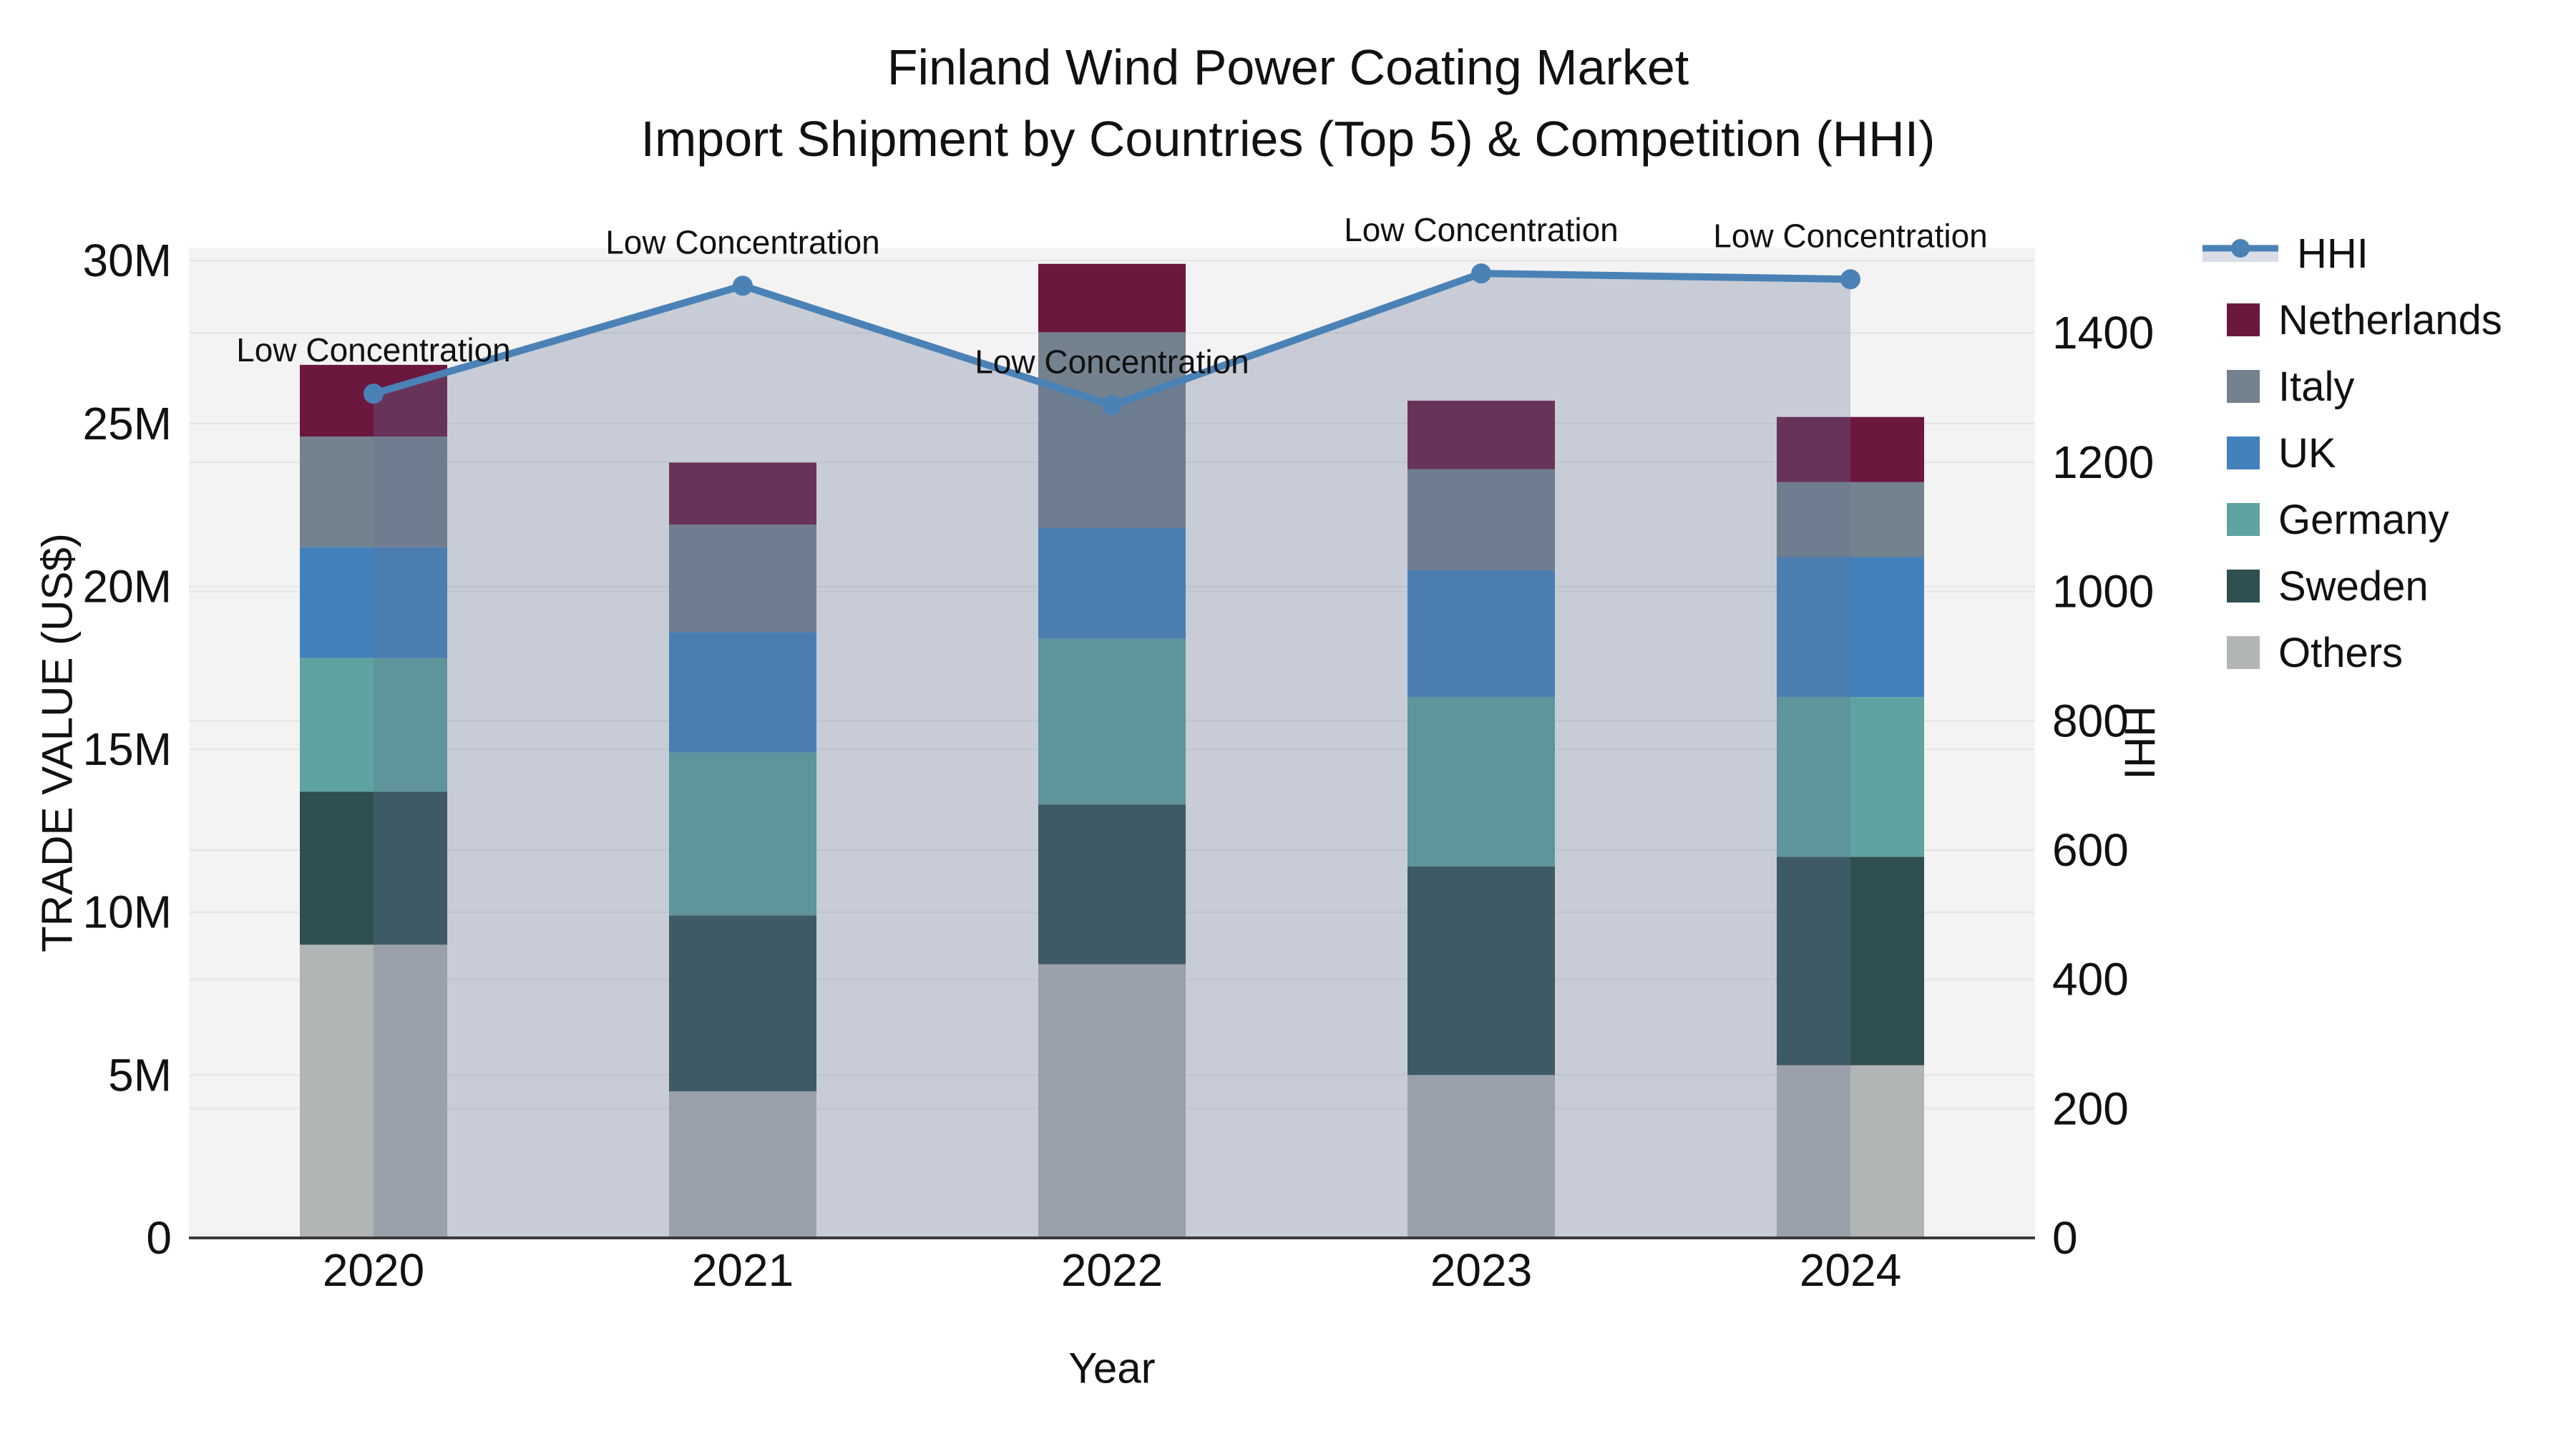  What do you see at coordinates (2103, 592) in the screenshot?
I see `y-right-tick-label: 1000` at bounding box center [2103, 592].